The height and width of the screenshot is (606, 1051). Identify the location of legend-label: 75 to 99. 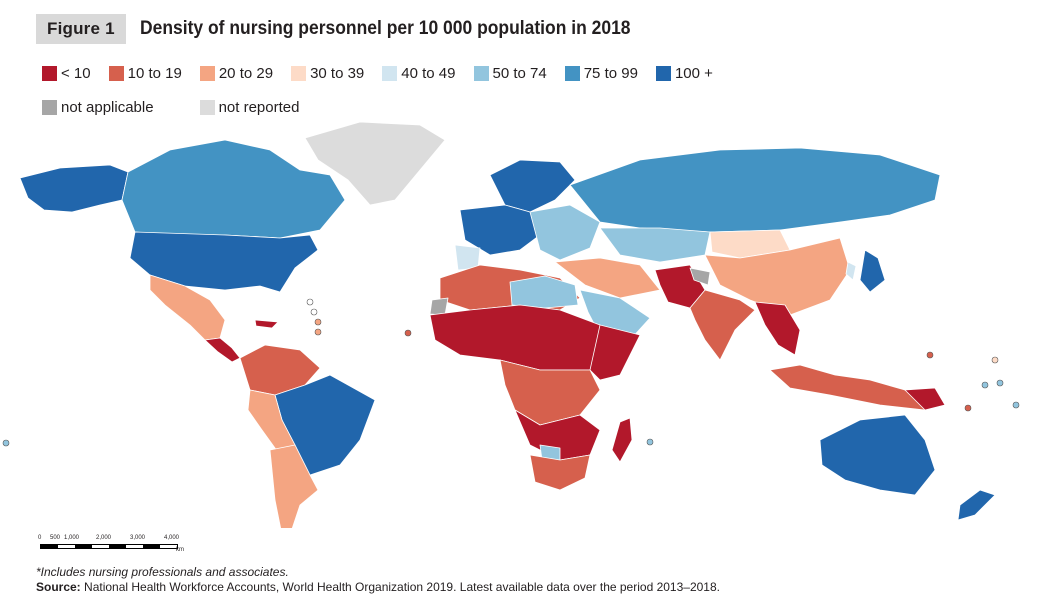
(610, 73).